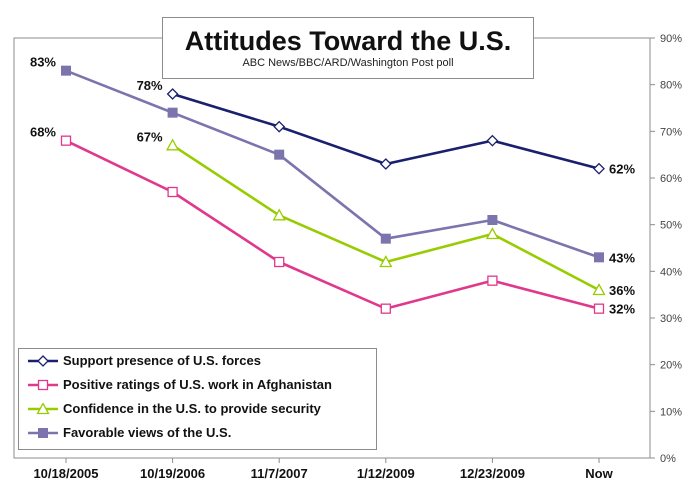  Describe the element at coordinates (622, 257) in the screenshot. I see `data-label: 43%` at that location.